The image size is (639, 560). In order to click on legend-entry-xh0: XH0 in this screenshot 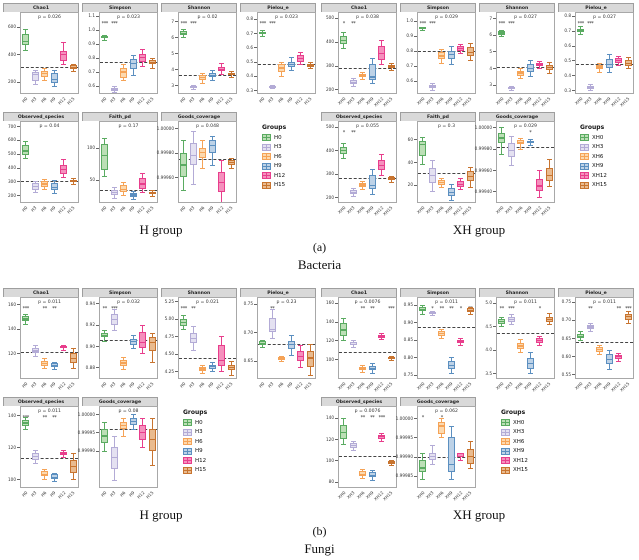, I will do `click(514, 422)`.